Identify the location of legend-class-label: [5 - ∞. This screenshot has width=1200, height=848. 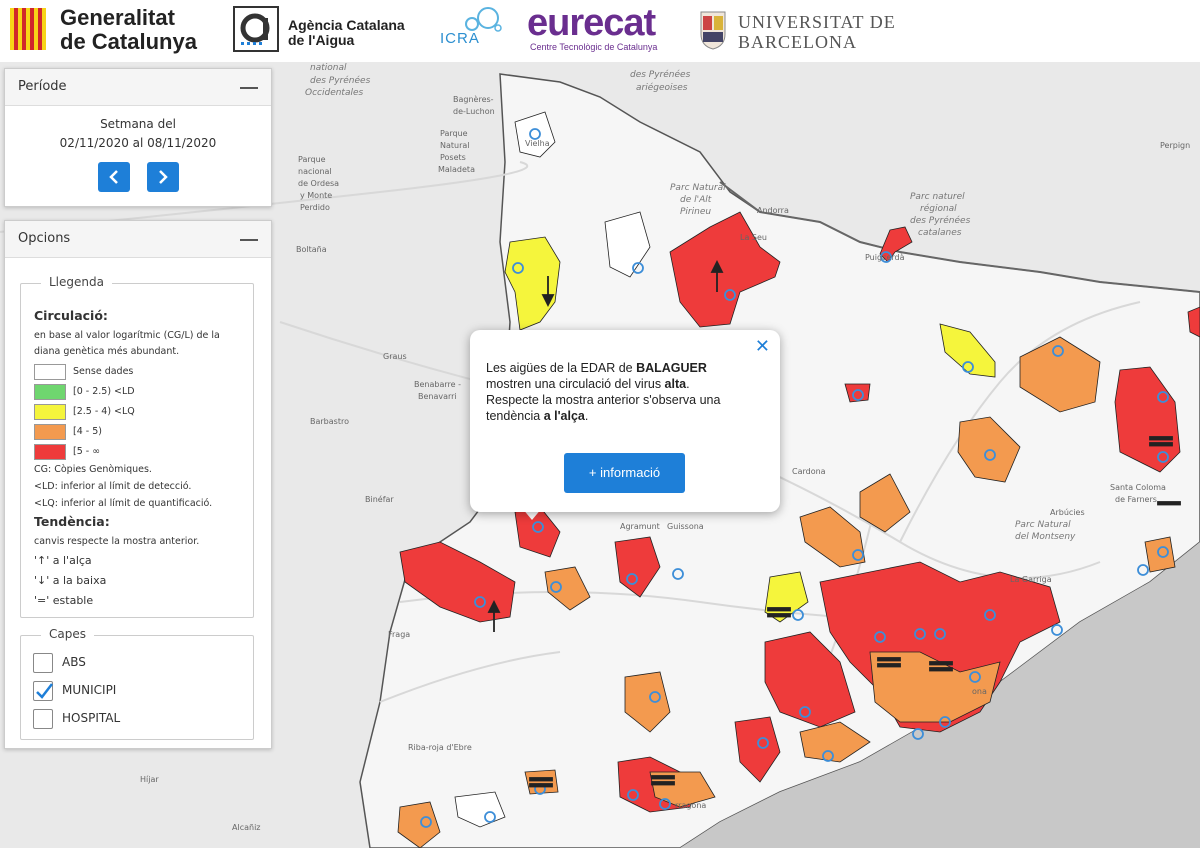
(87, 451).